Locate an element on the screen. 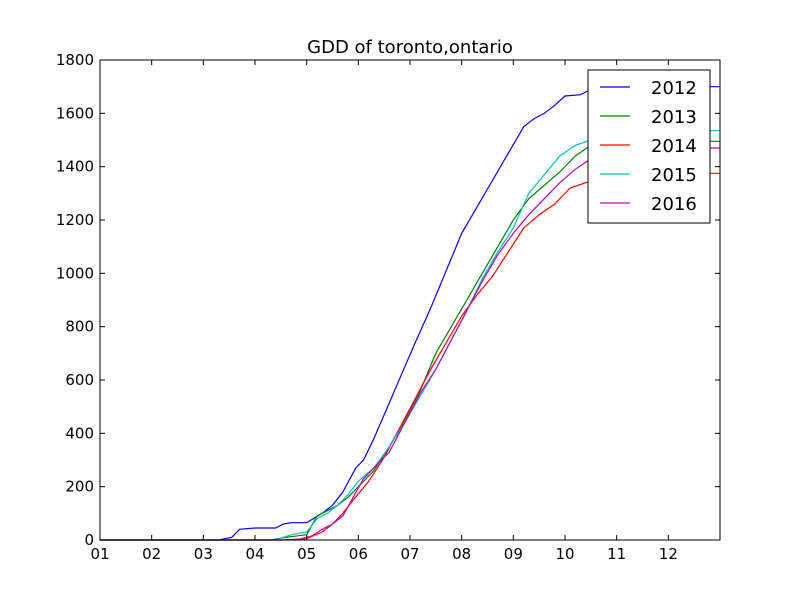 Image resolution: width=800 pixels, height=600 pixels. legend-label: 2013 is located at coordinates (674, 117).